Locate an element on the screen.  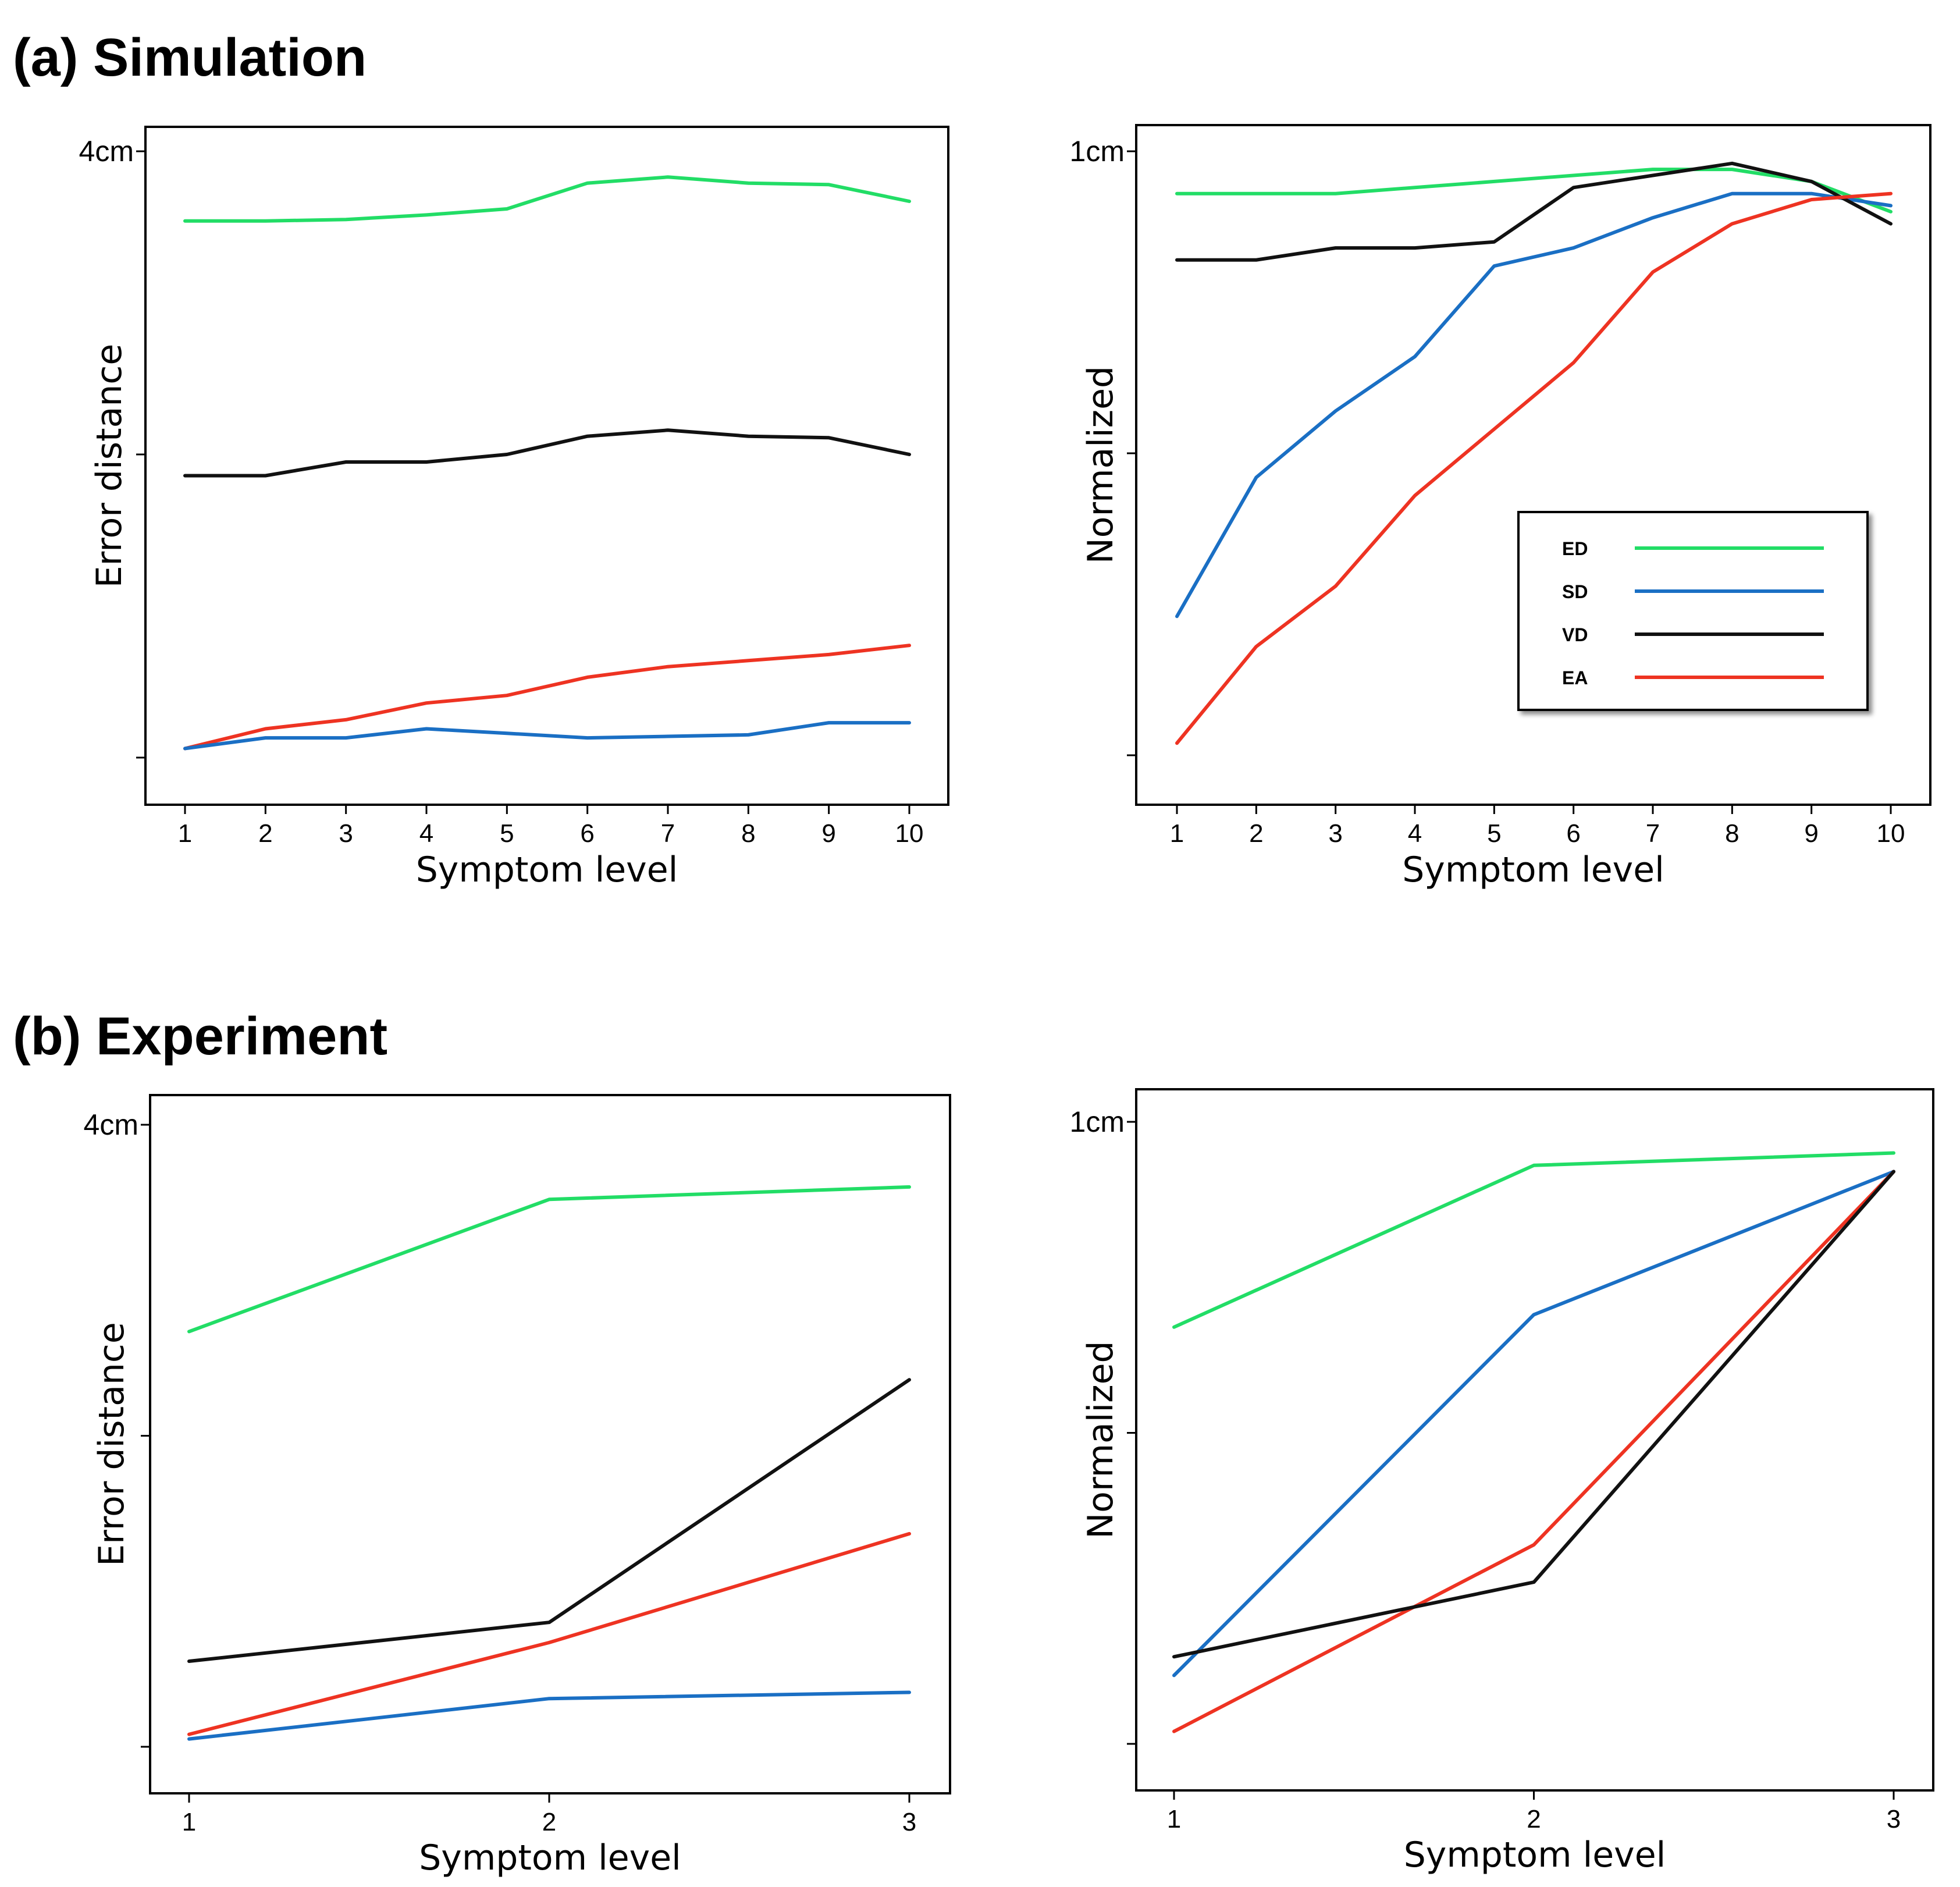
section-title-simulation: (a) Simulation is located at coordinates (190, 57).